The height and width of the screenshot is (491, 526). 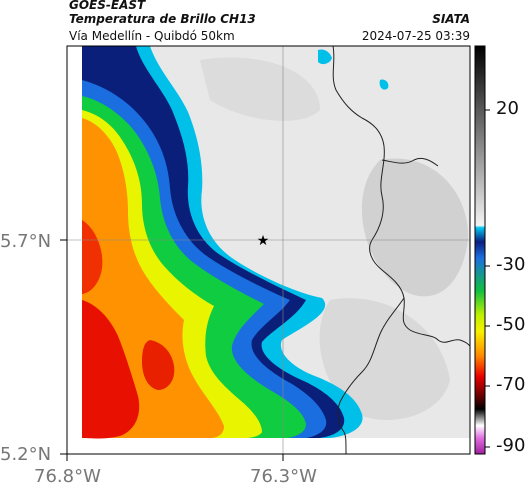 I want to click on lat-label-5.2: 5.2°N, so click(x=26, y=454).